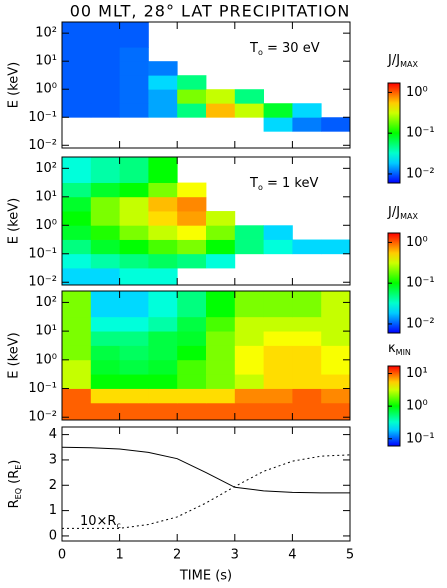 This screenshot has width=447, height=588. I want to click on y-tick-label: 10¹, so click(46, 331).